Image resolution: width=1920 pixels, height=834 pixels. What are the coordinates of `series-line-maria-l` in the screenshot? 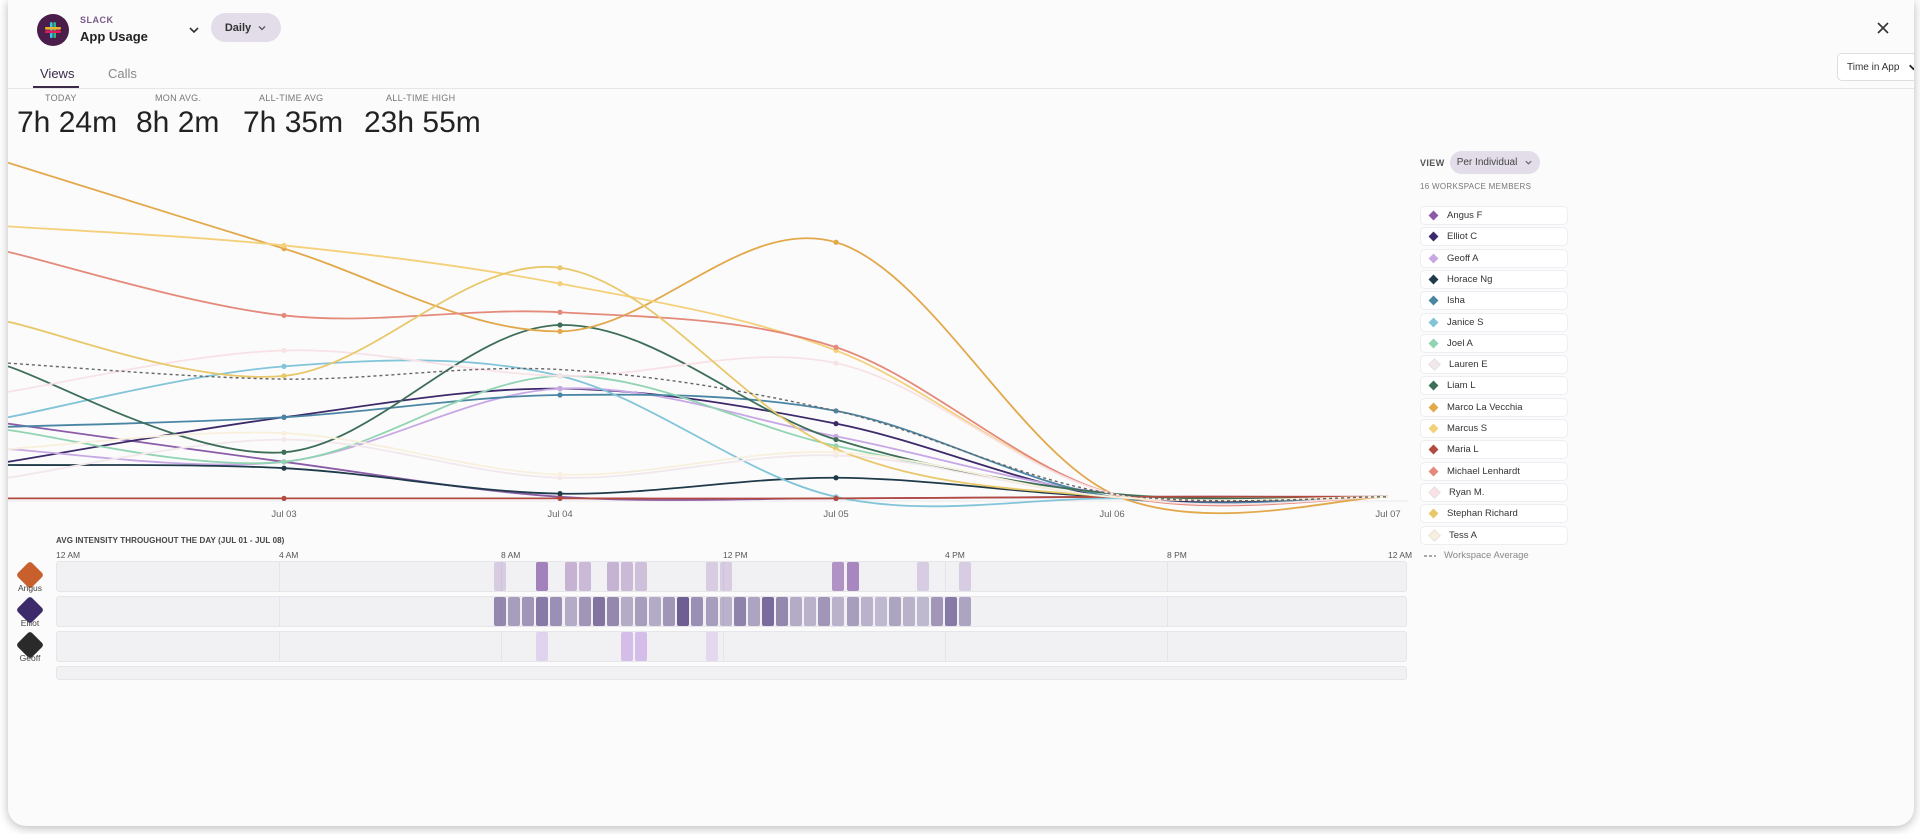 It's located at (698, 497).